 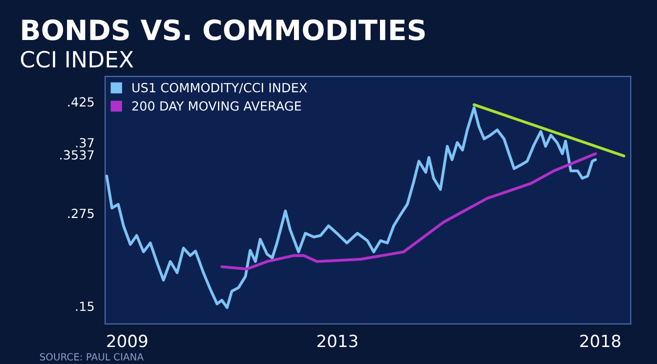 What do you see at coordinates (337, 341) in the screenshot?
I see `x-tick-label: 2013` at bounding box center [337, 341].